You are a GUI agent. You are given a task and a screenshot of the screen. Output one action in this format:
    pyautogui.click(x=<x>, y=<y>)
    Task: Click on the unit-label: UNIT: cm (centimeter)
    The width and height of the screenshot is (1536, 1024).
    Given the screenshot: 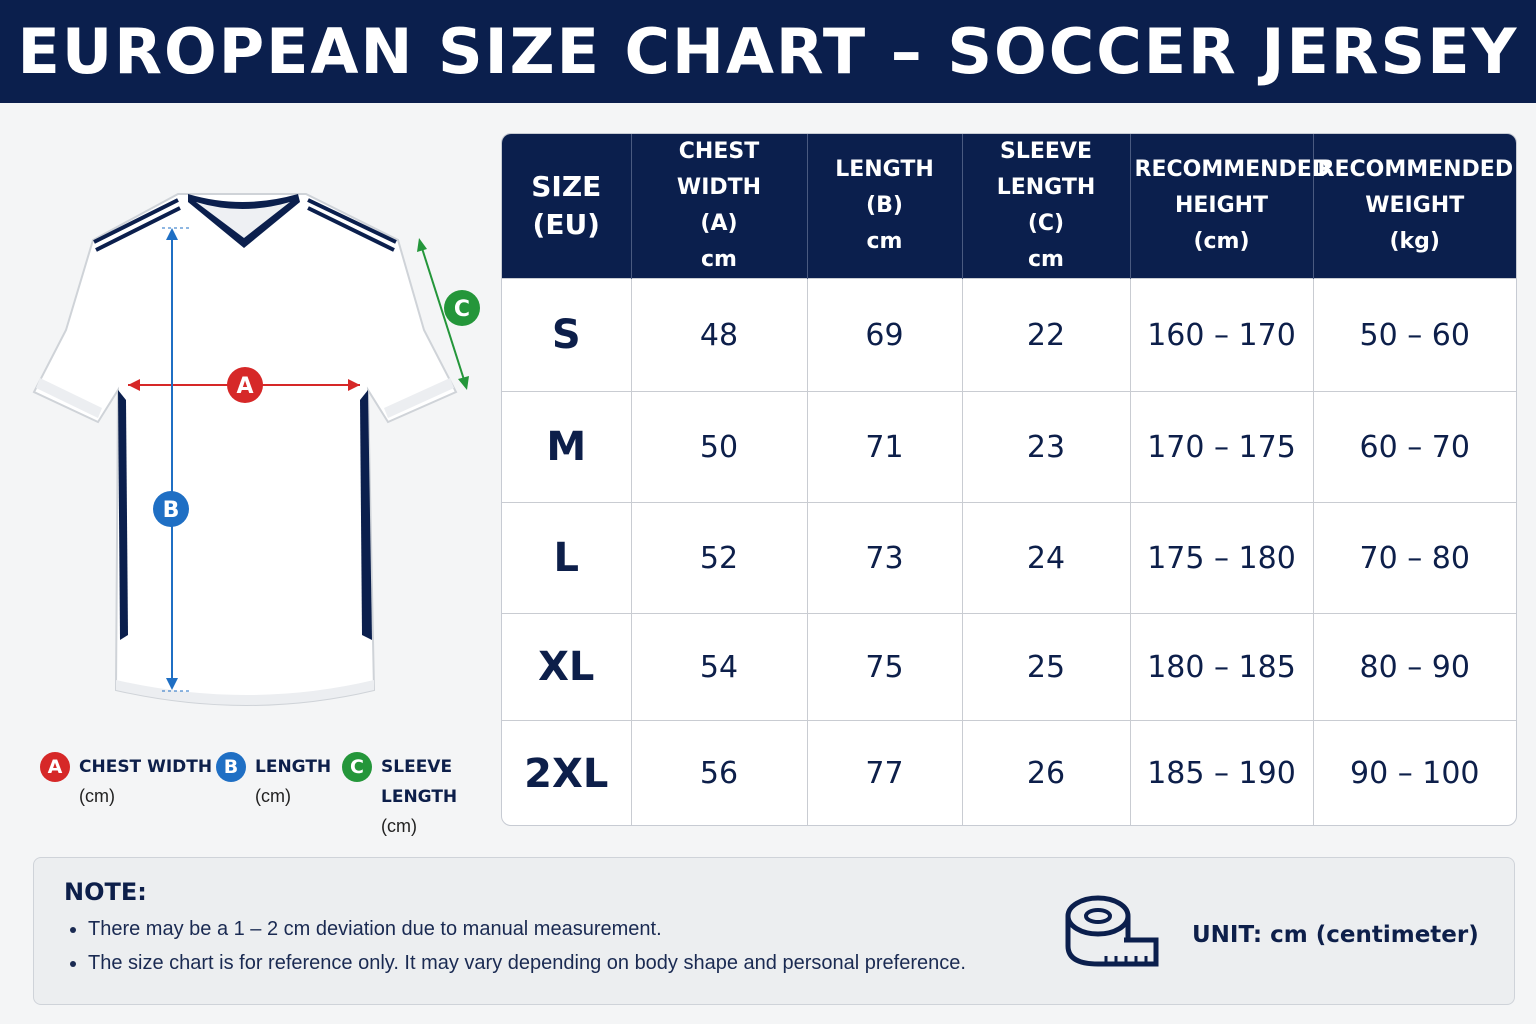 What is the action you would take?
    pyautogui.click(x=1335, y=935)
    